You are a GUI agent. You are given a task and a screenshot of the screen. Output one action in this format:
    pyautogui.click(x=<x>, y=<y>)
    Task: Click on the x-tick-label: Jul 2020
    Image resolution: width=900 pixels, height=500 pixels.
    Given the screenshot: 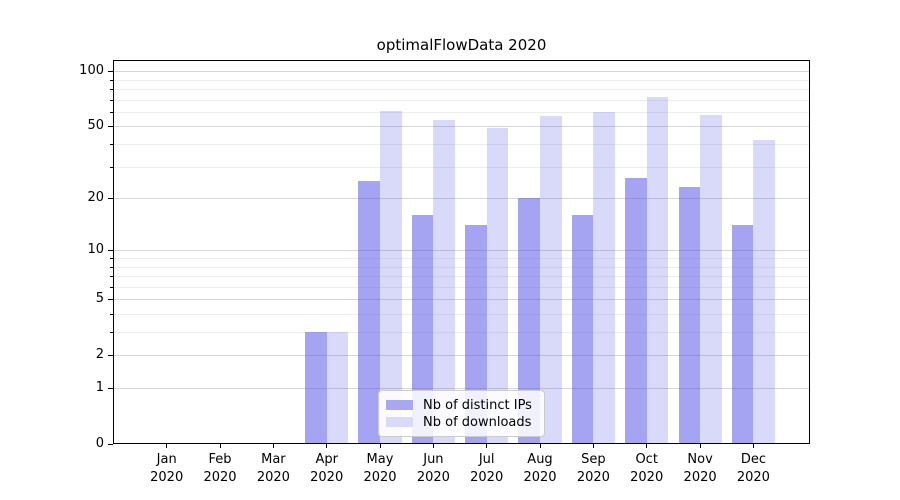 What is the action you would take?
    pyautogui.click(x=487, y=468)
    